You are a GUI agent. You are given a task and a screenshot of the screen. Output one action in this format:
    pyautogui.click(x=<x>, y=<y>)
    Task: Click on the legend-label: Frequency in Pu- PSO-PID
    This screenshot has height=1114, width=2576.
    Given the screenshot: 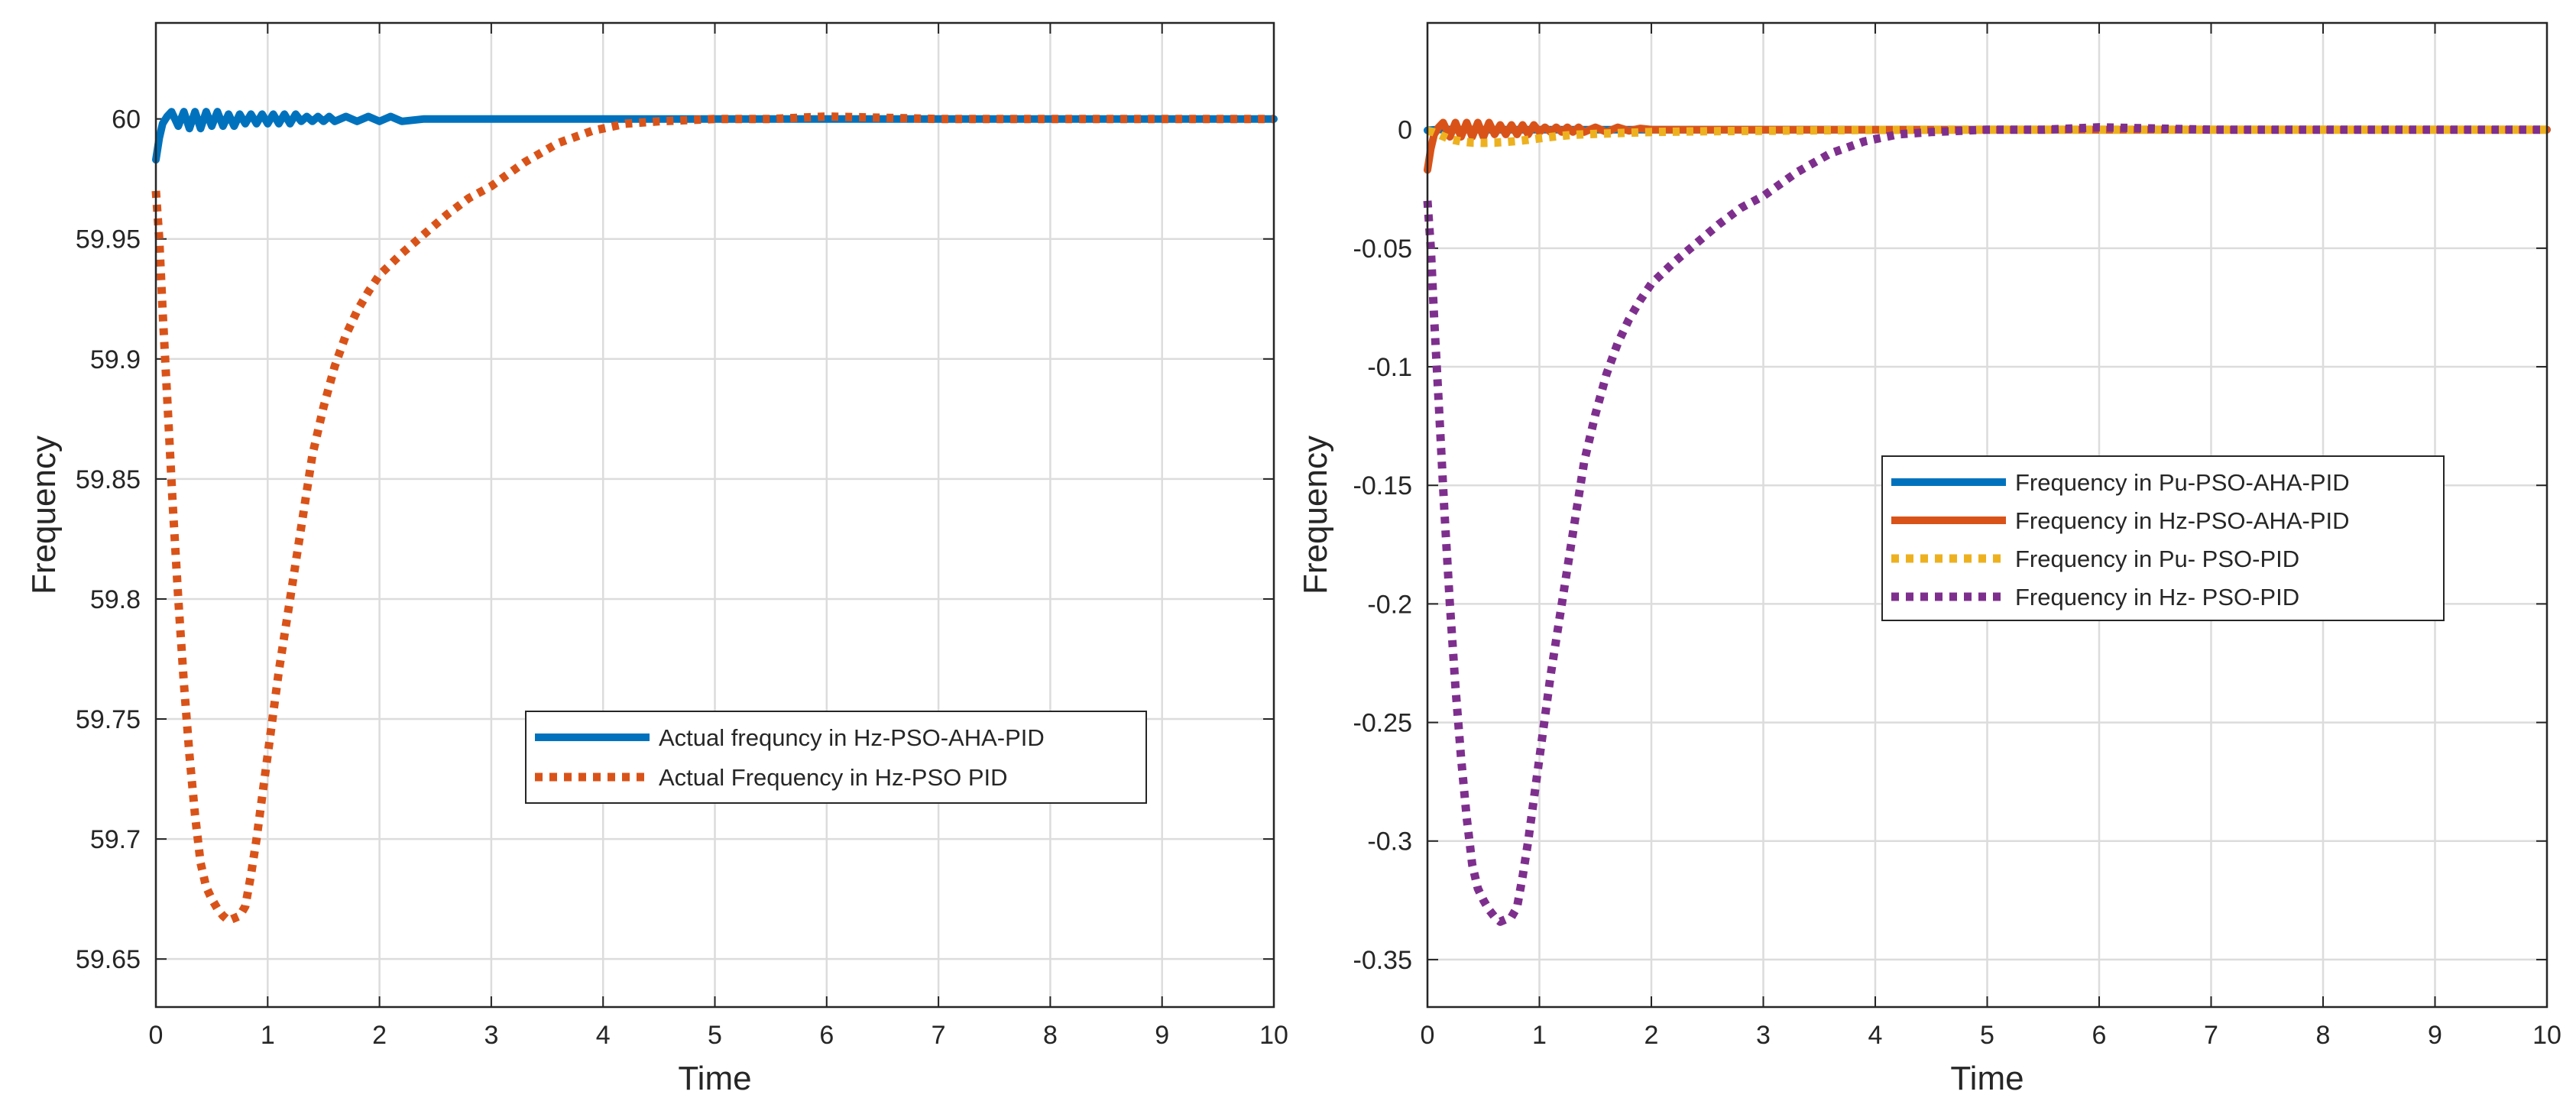 What is the action you would take?
    pyautogui.click(x=2157, y=559)
    